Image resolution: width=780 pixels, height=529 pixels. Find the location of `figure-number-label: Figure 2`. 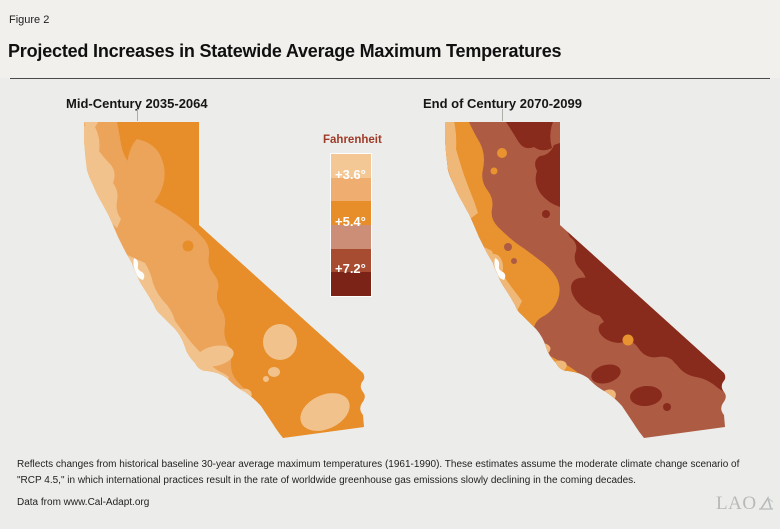

figure-number-label: Figure 2 is located at coordinates (29, 20).